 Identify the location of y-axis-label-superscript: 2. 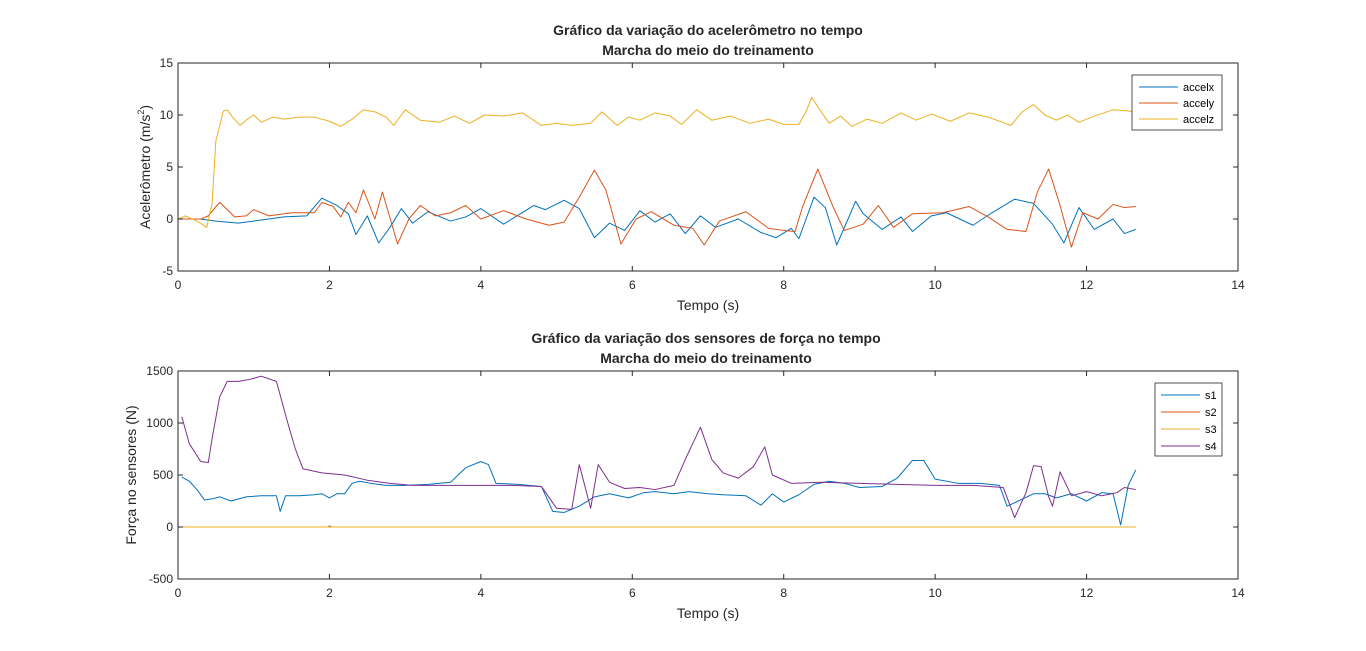
(141, 112).